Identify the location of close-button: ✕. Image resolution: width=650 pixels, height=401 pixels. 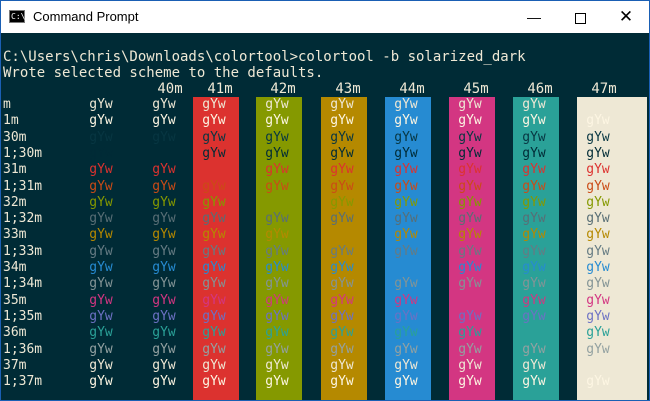
(626, 17).